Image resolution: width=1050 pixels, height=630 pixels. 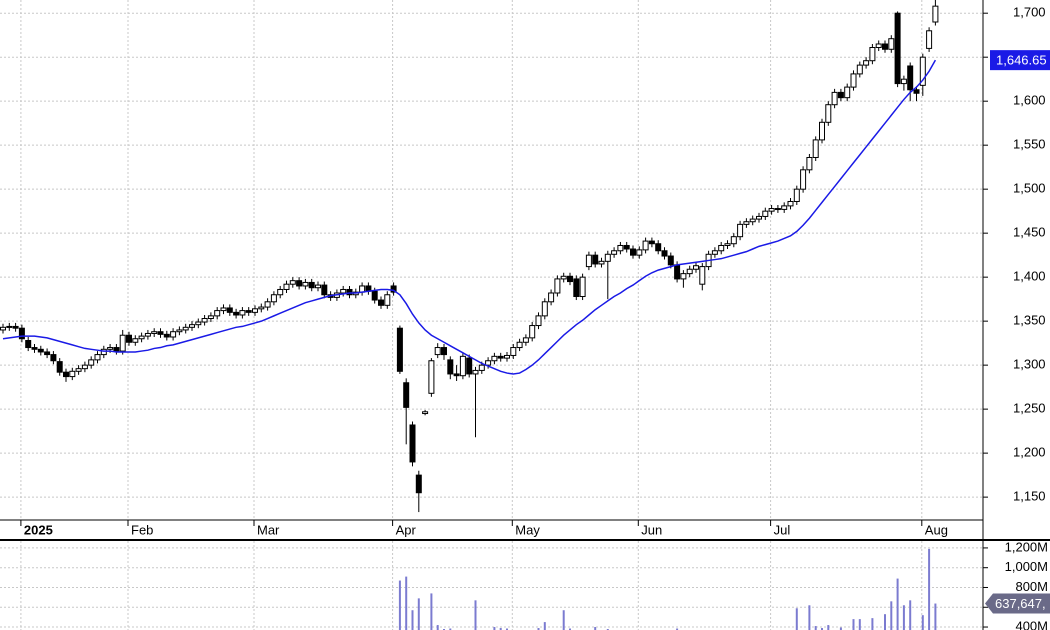 What do you see at coordinates (527, 529) in the screenshot?
I see `x-tick-label: May` at bounding box center [527, 529].